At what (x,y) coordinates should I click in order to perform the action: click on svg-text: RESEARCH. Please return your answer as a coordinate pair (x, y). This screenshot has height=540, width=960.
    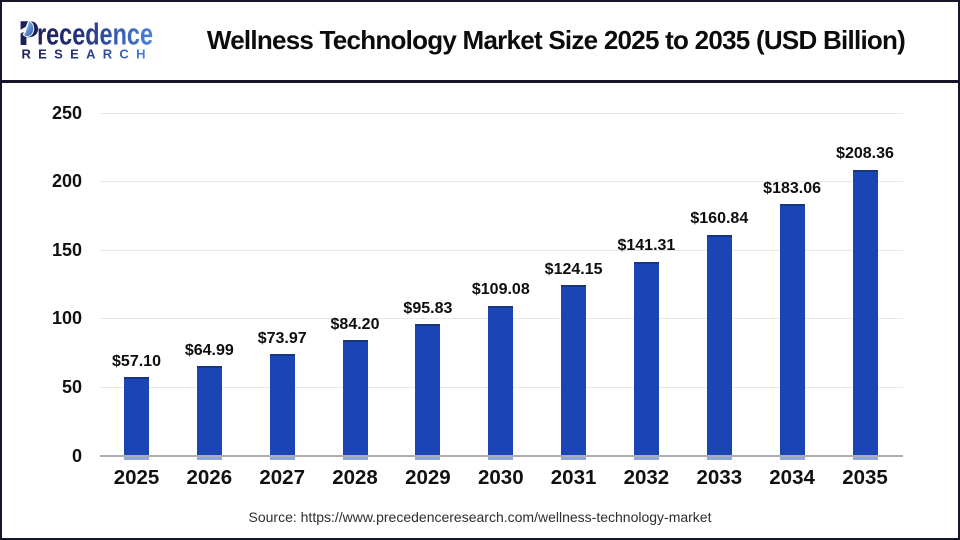
    Looking at the image, I should click on (87, 54).